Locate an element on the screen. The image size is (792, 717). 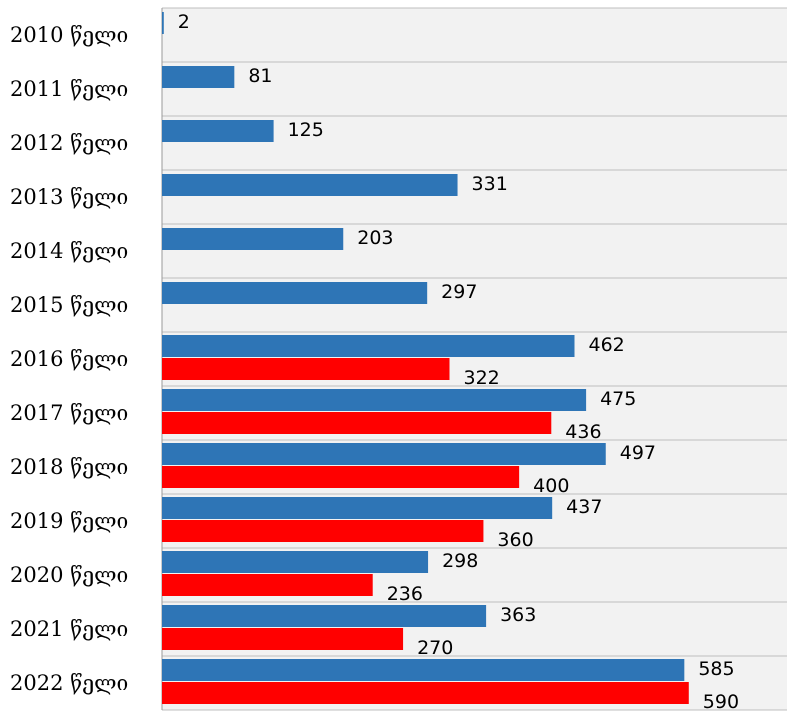
category-label: 2017 წელი is located at coordinates (69, 413).